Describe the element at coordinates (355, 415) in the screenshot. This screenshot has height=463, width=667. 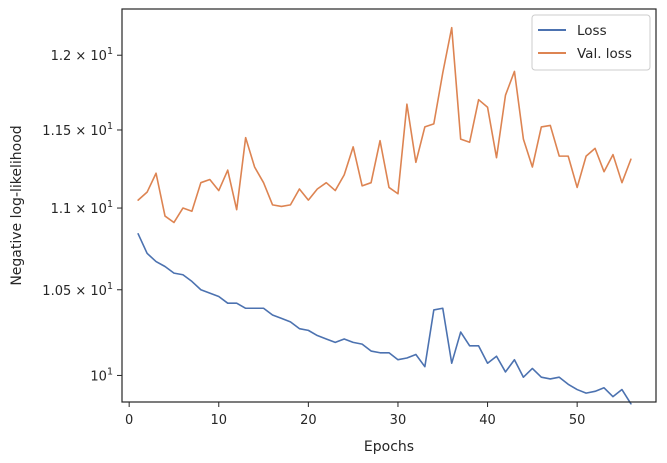
I see `x-axis: 0 10 20 30 40 50` at that location.